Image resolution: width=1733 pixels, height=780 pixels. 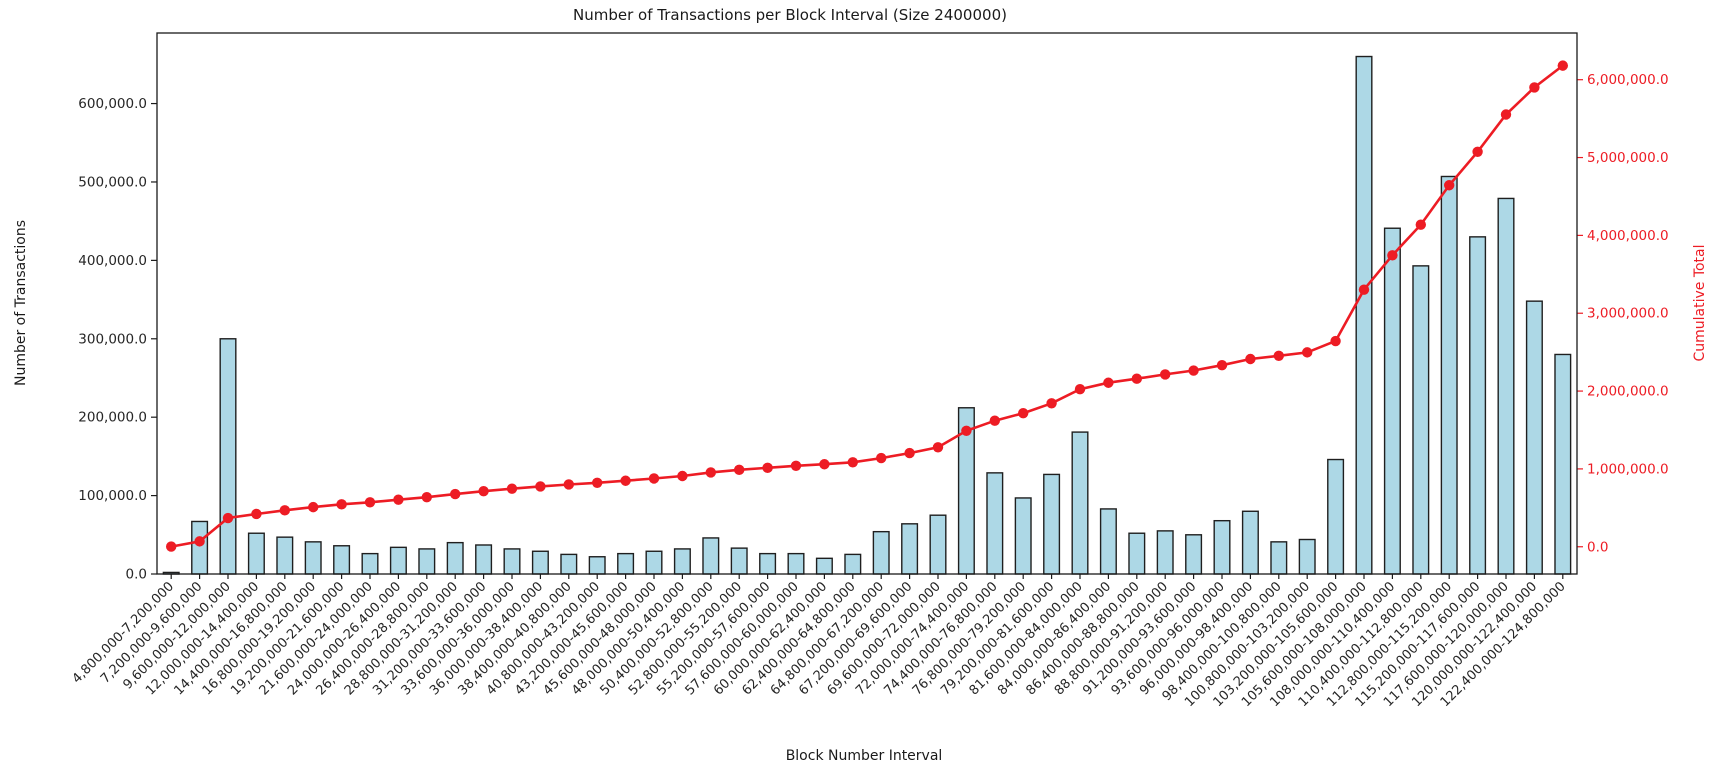 I want to click on y-axis-label-right: Cumulative Total, so click(x=1700, y=302).